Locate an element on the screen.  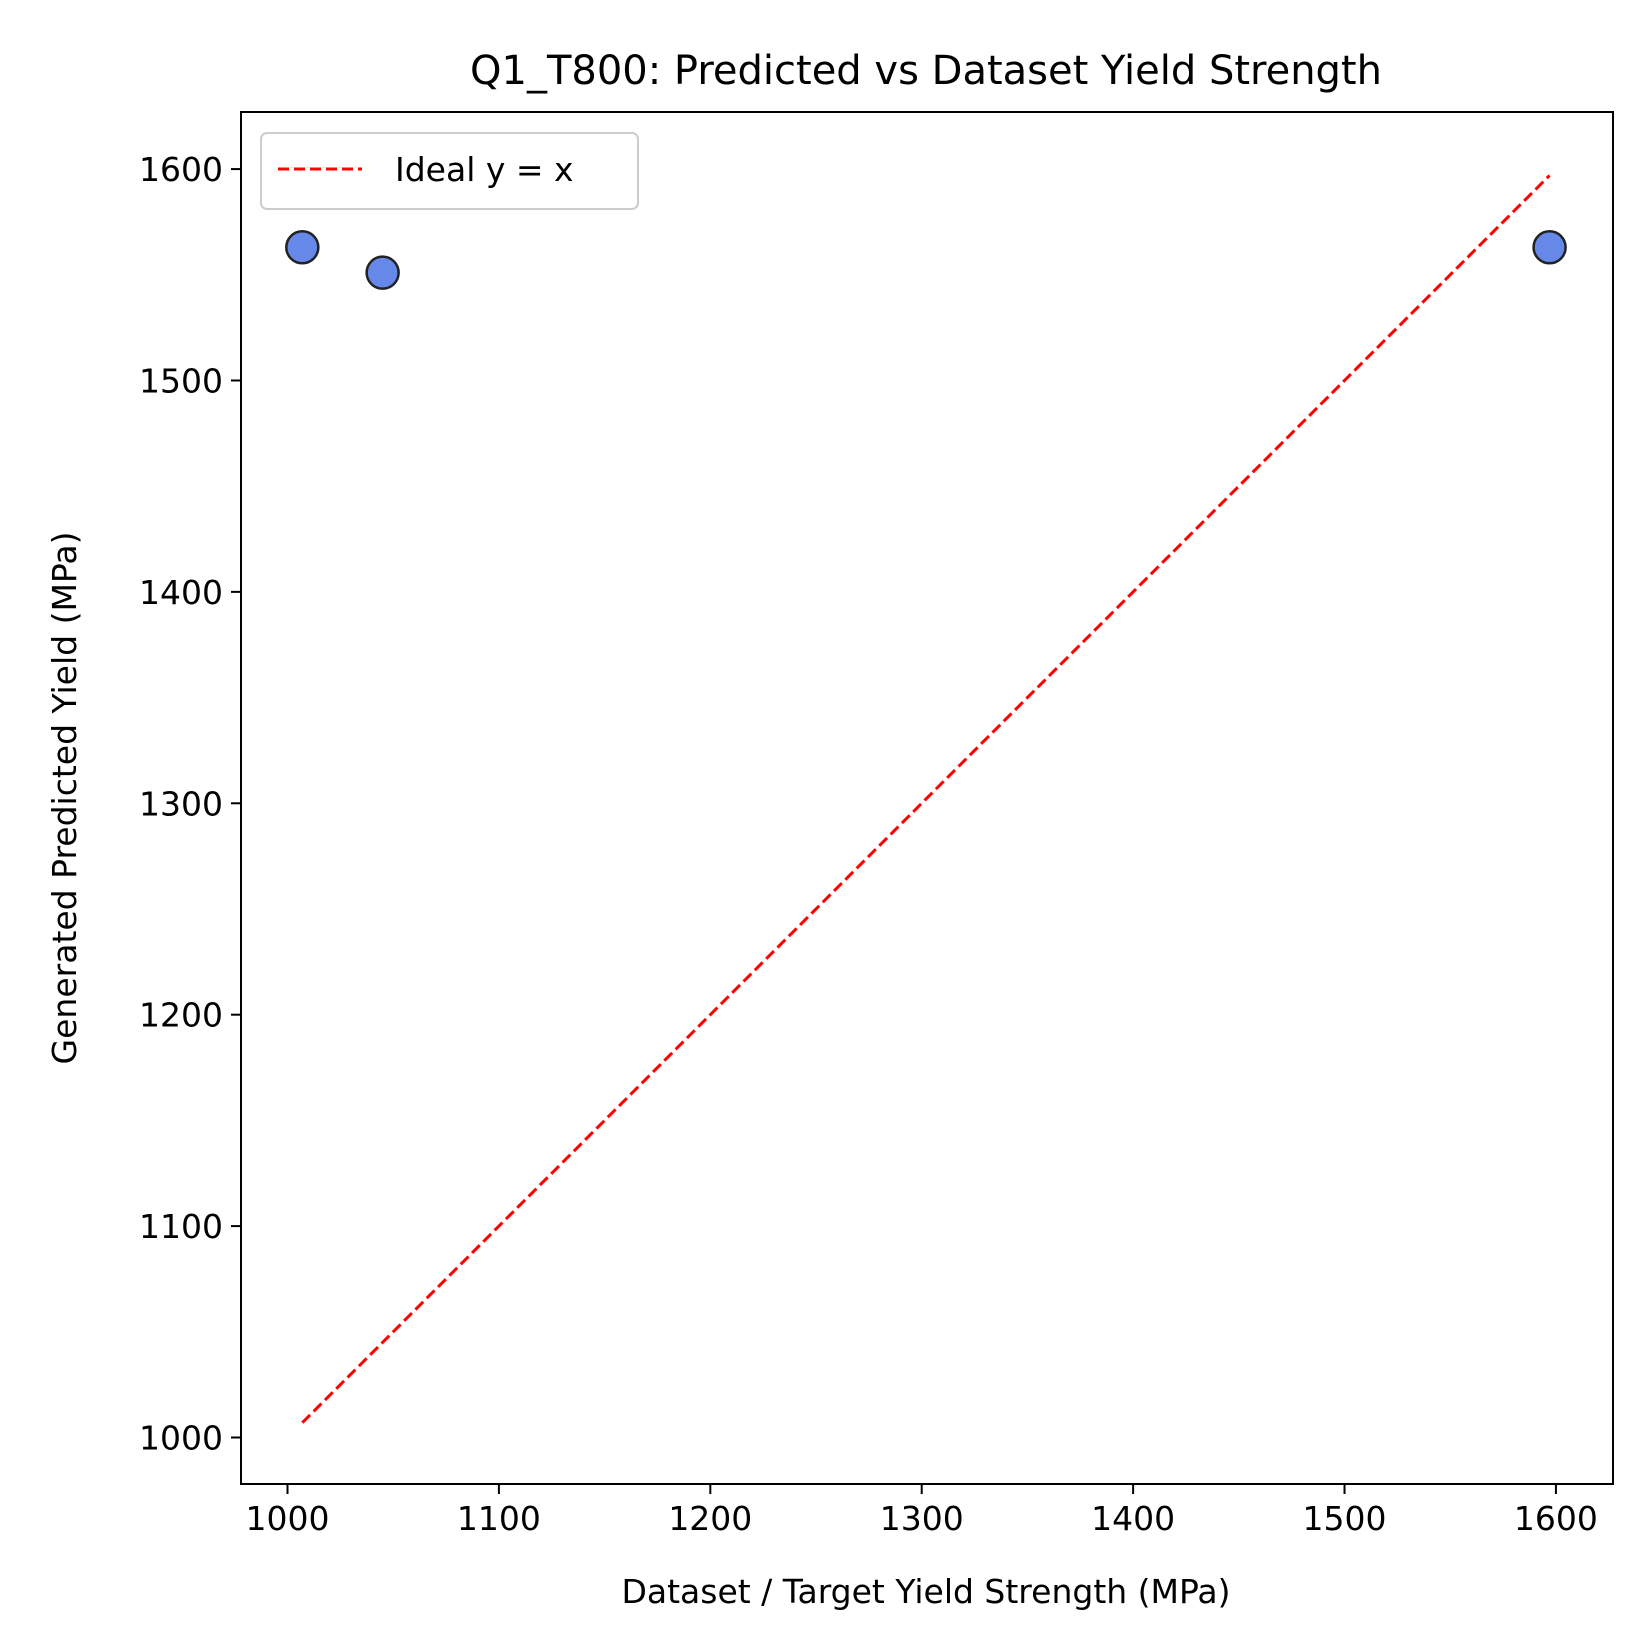
legend: Ideal y = x is located at coordinates (449, 171).